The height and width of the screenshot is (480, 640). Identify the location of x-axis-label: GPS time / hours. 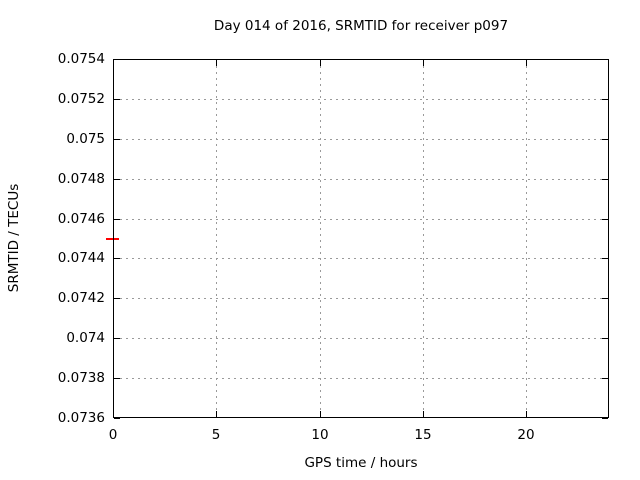
(361, 463).